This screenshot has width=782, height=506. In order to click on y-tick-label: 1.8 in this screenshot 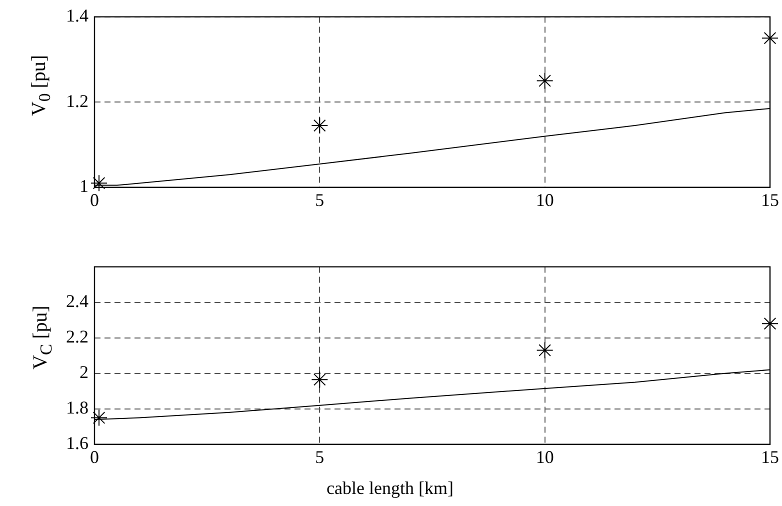, I will do `click(77, 408)`.